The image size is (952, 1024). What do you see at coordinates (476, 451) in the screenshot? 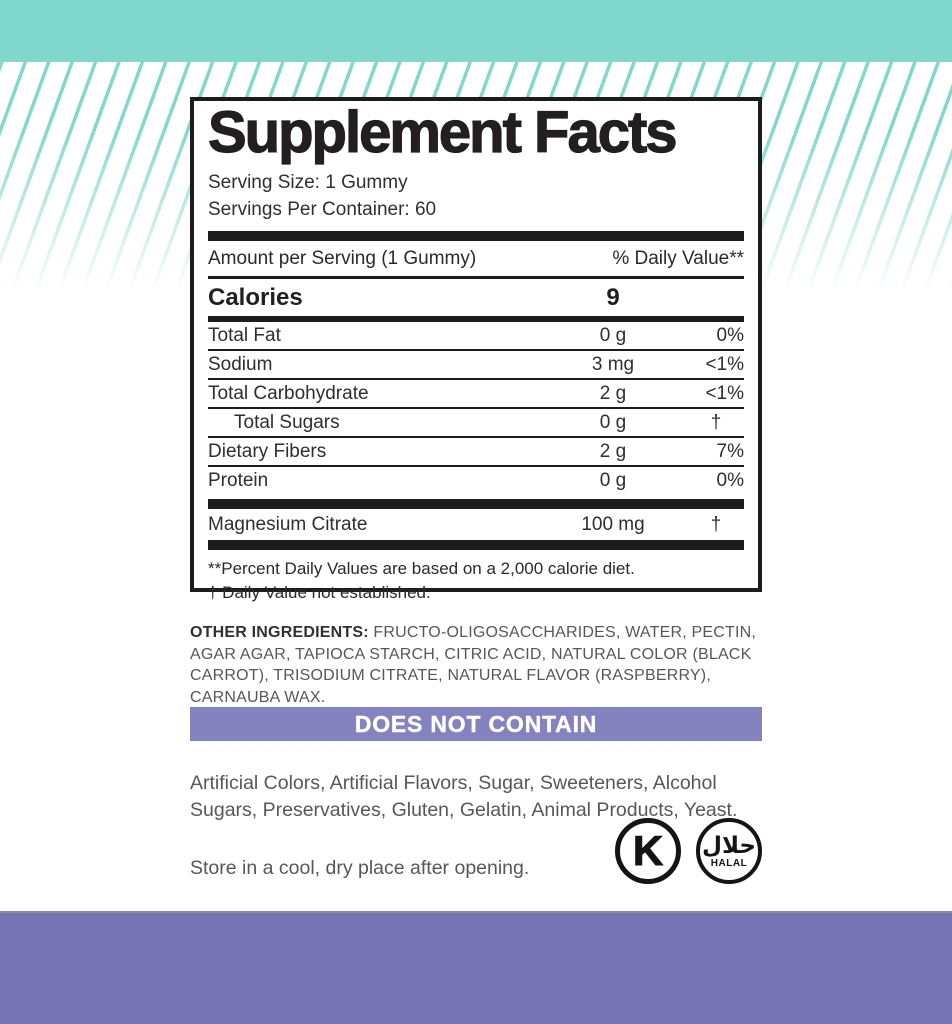
I see `table-row: Dietary Fibers 2 g 7%` at bounding box center [476, 451].